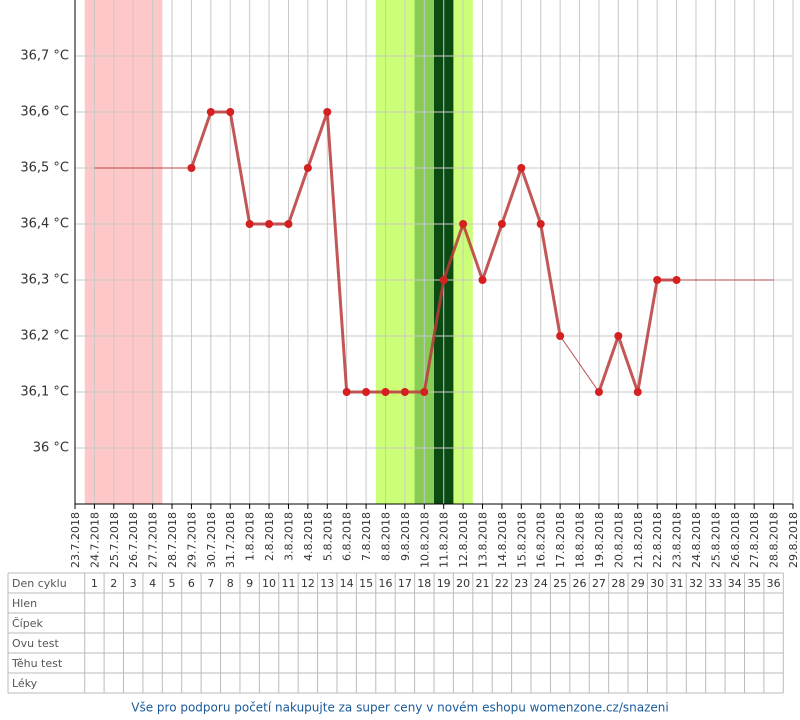 The width and height of the screenshot is (800, 720). Describe the element at coordinates (230, 583) in the screenshot. I see `cycle-day: 8` at that location.